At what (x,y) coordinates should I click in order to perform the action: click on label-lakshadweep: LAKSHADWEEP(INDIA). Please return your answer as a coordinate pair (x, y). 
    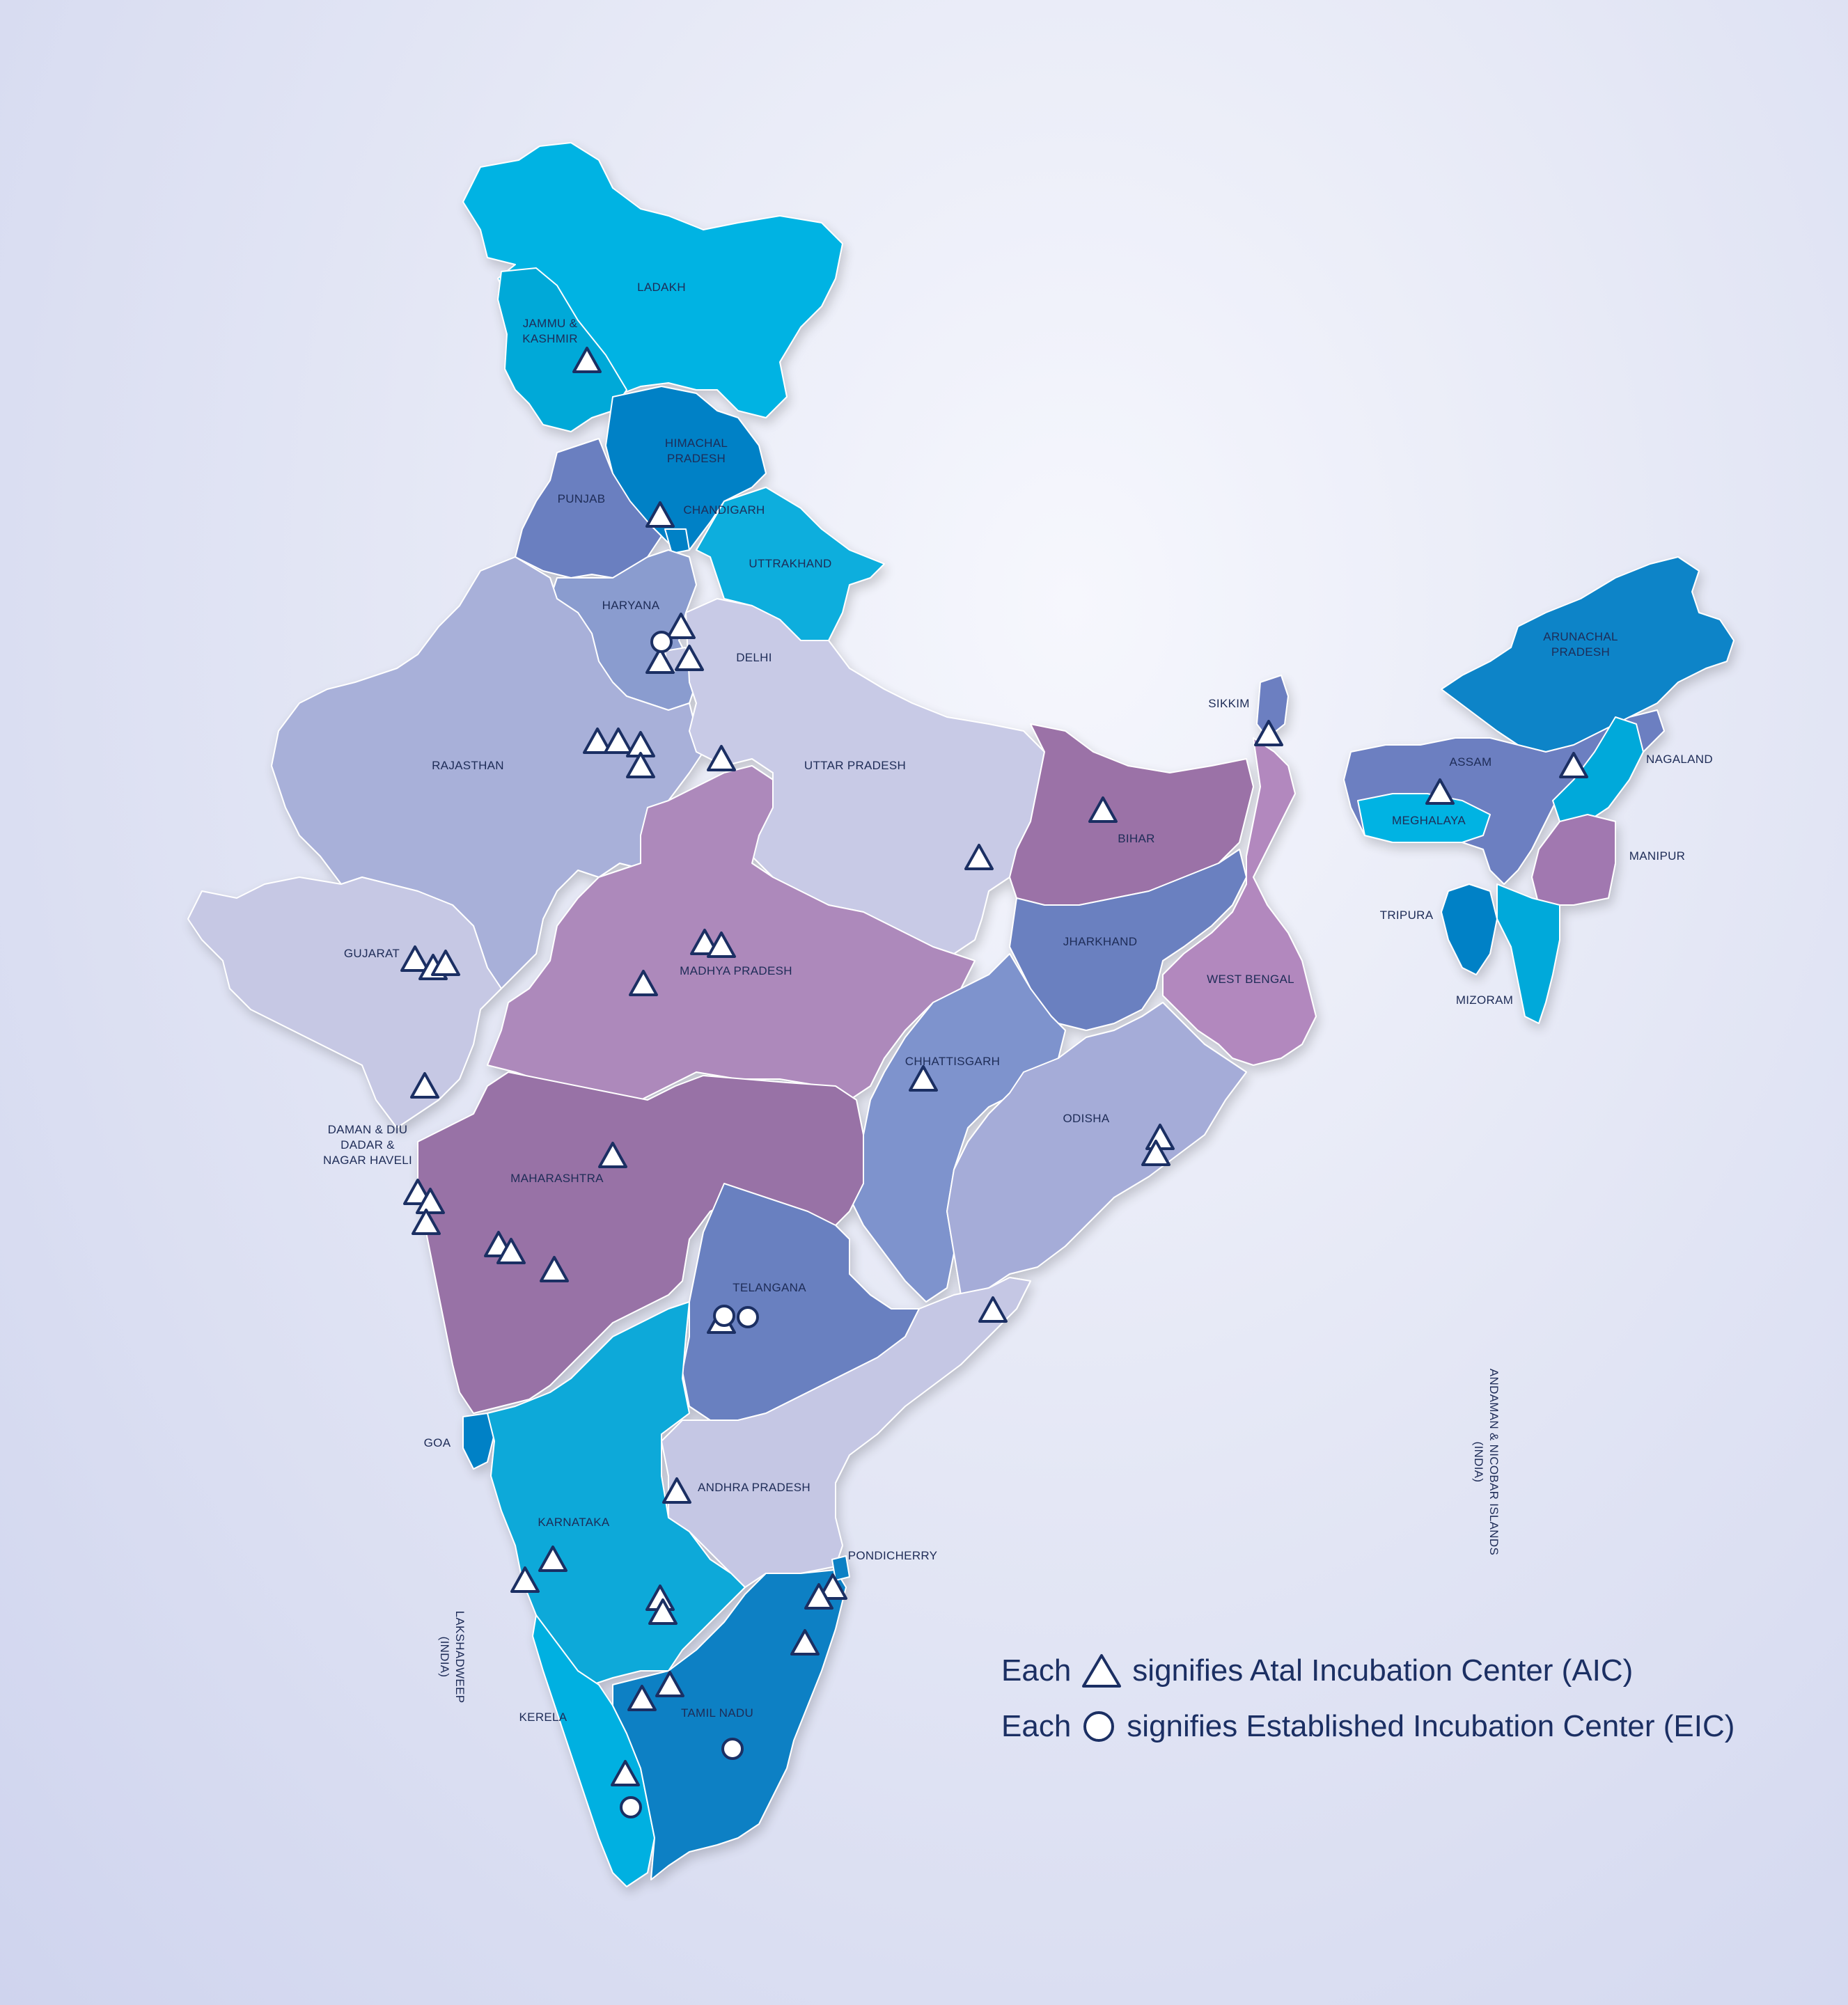
    Looking at the image, I should click on (452, 1657).